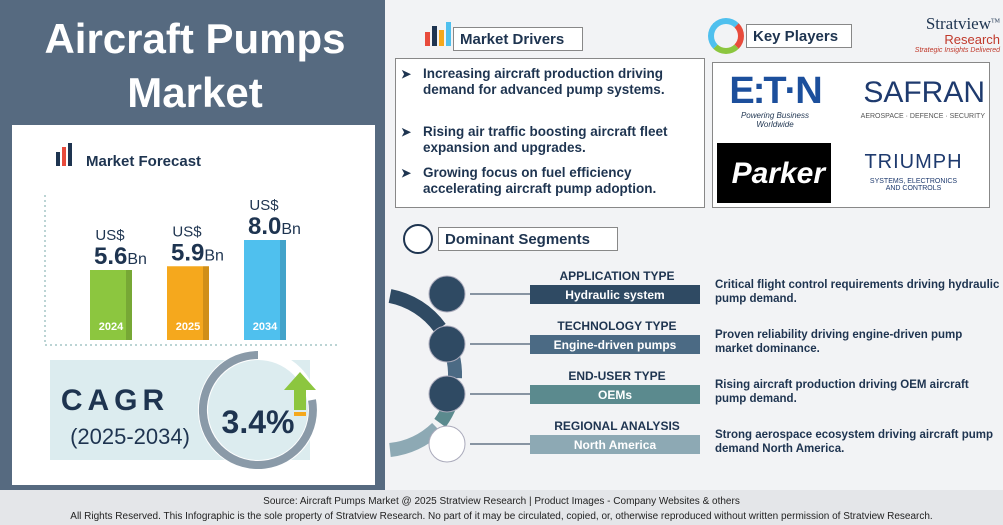 Image resolution: width=1003 pixels, height=525 pixels. I want to click on value-label: 8.0Bn, so click(274, 226).